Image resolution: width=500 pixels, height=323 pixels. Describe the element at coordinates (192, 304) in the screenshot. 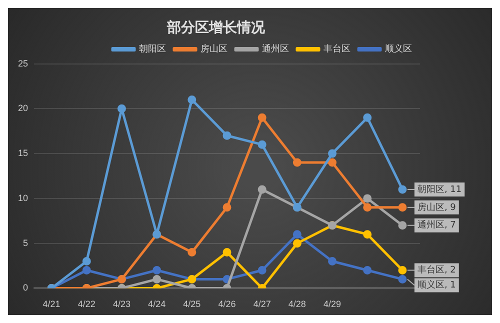

I see `x-tick-label: 4/25` at that location.